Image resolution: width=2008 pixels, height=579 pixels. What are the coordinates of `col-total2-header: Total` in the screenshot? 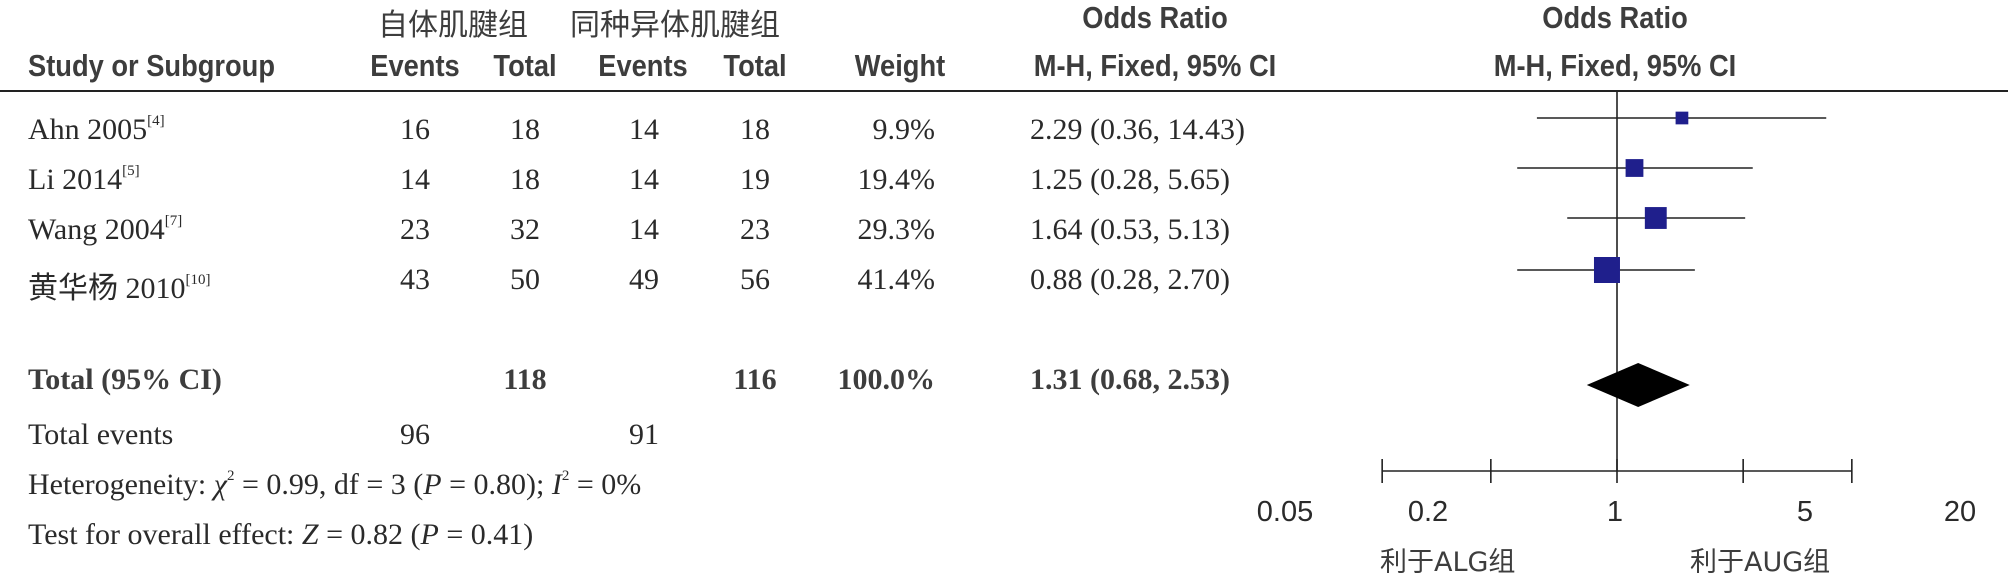 It's located at (755, 65).